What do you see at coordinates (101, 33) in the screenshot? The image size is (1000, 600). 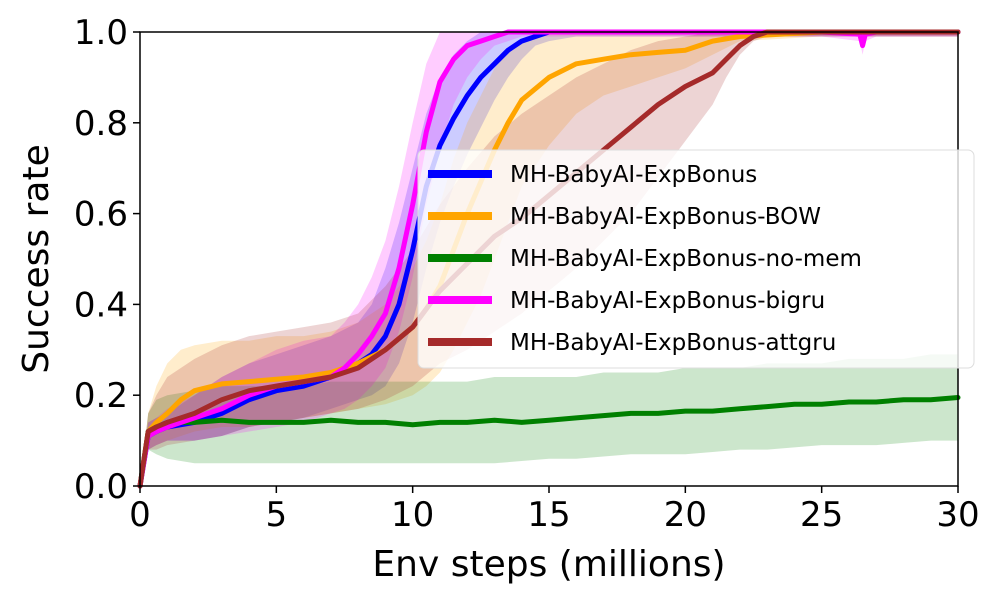 I see `y-tick-label: 1.0` at bounding box center [101, 33].